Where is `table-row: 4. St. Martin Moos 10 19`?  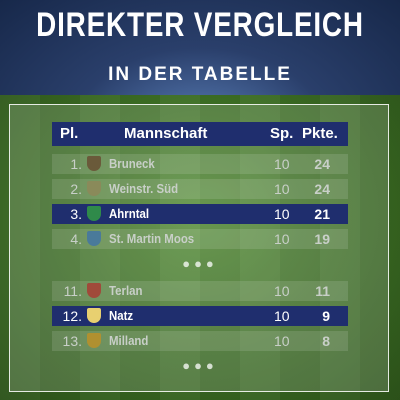 table-row: 4. St. Martin Moos 10 19 is located at coordinates (200, 239).